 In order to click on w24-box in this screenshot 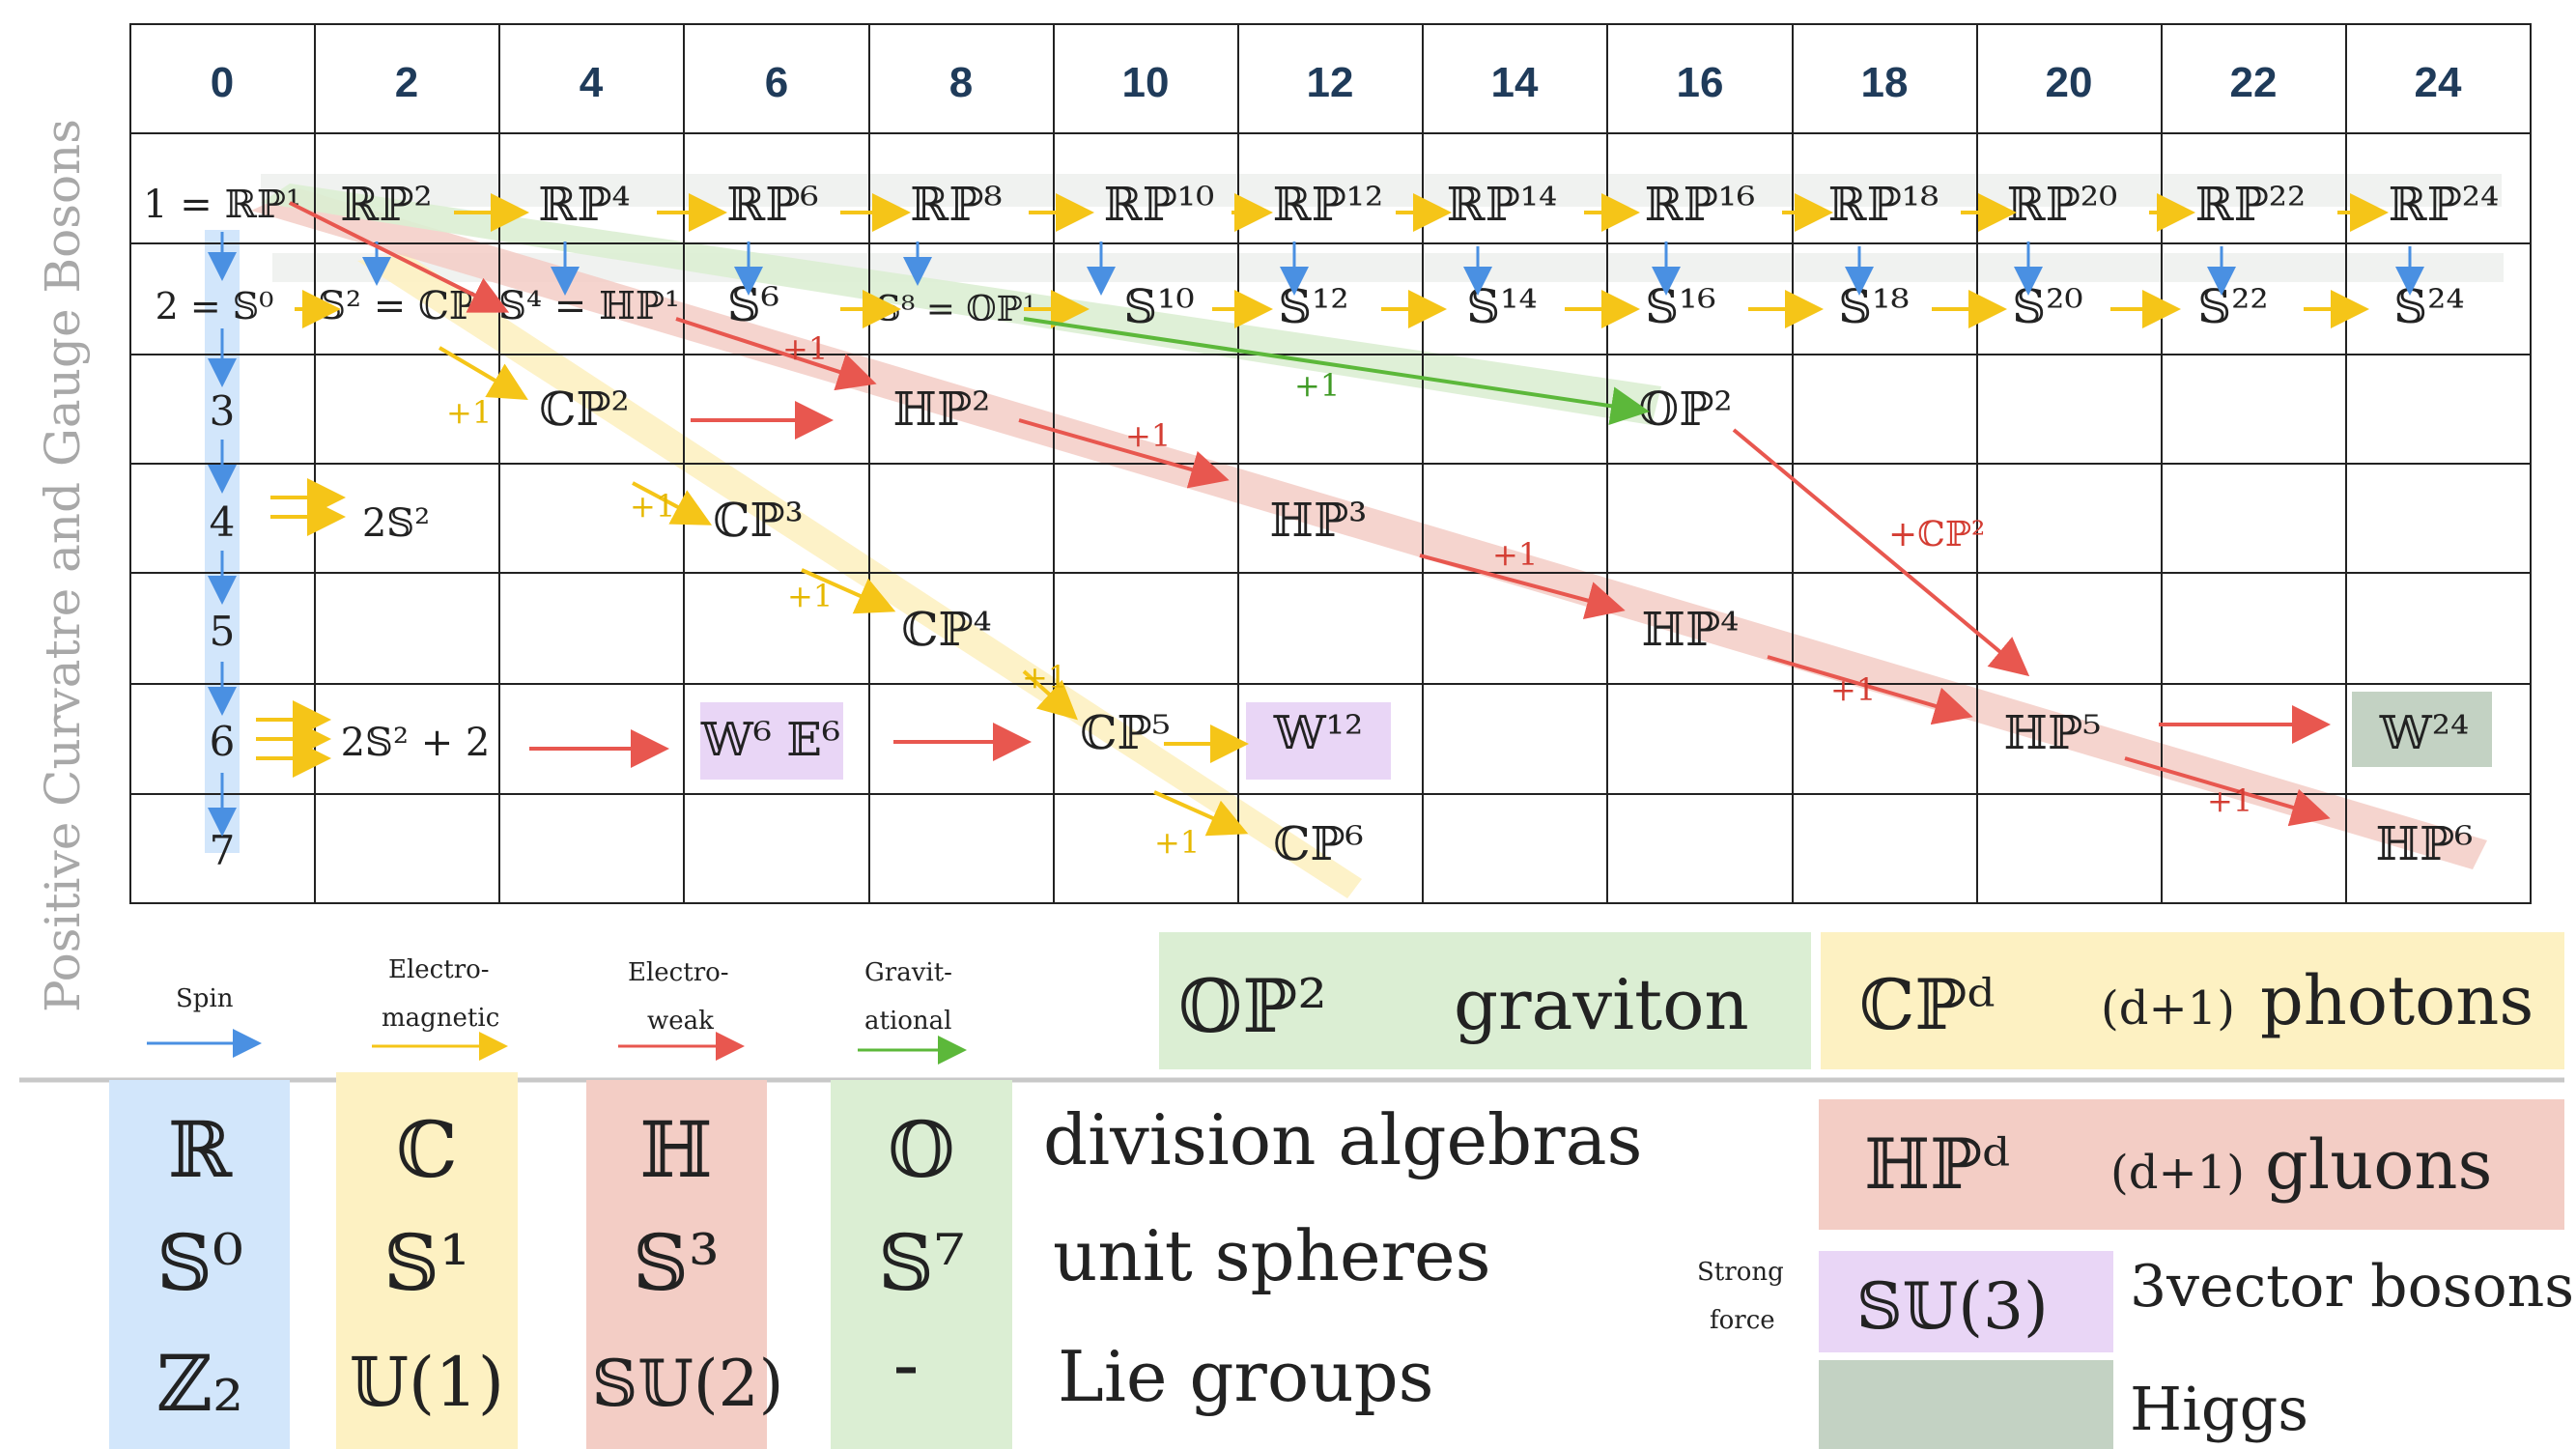, I will do `click(2422, 729)`.